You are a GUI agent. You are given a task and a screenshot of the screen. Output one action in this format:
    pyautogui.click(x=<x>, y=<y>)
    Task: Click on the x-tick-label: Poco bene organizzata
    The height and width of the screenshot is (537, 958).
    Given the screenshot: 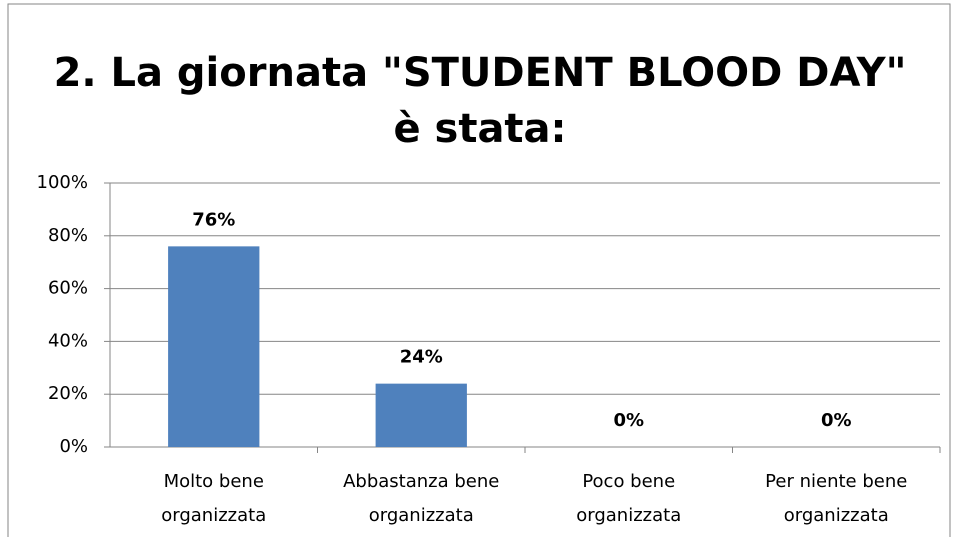 What is the action you would take?
    pyautogui.click(x=628, y=498)
    